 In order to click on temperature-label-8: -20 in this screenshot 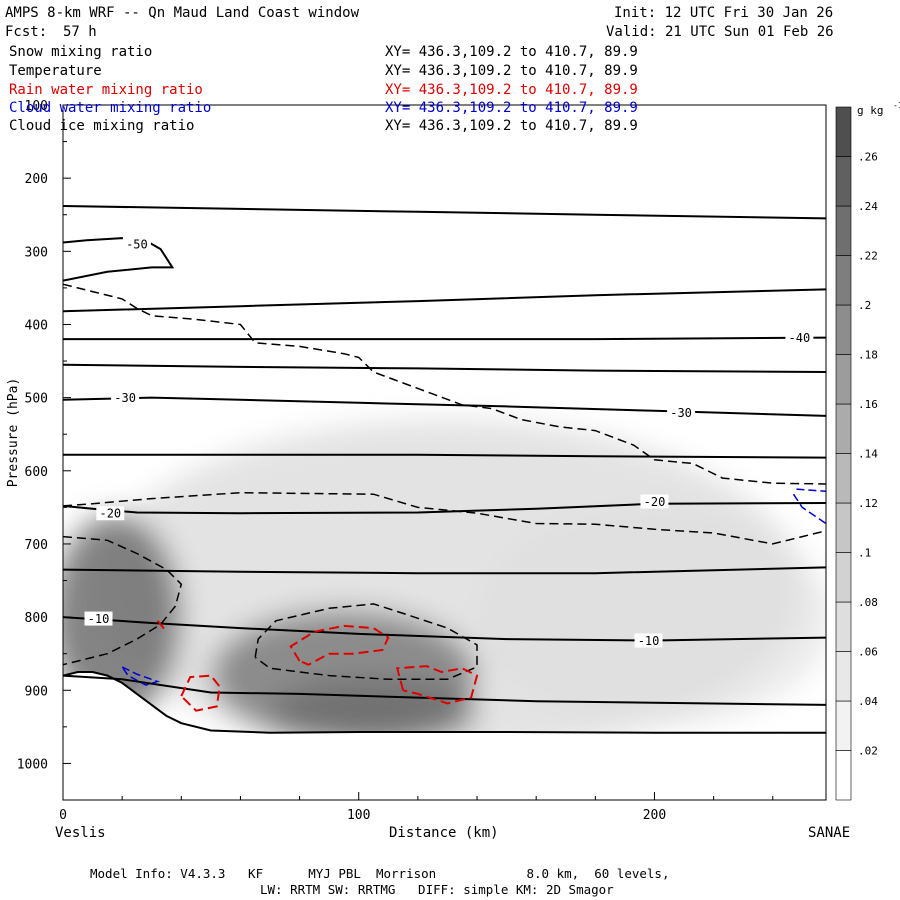, I will do `click(655, 502)`.